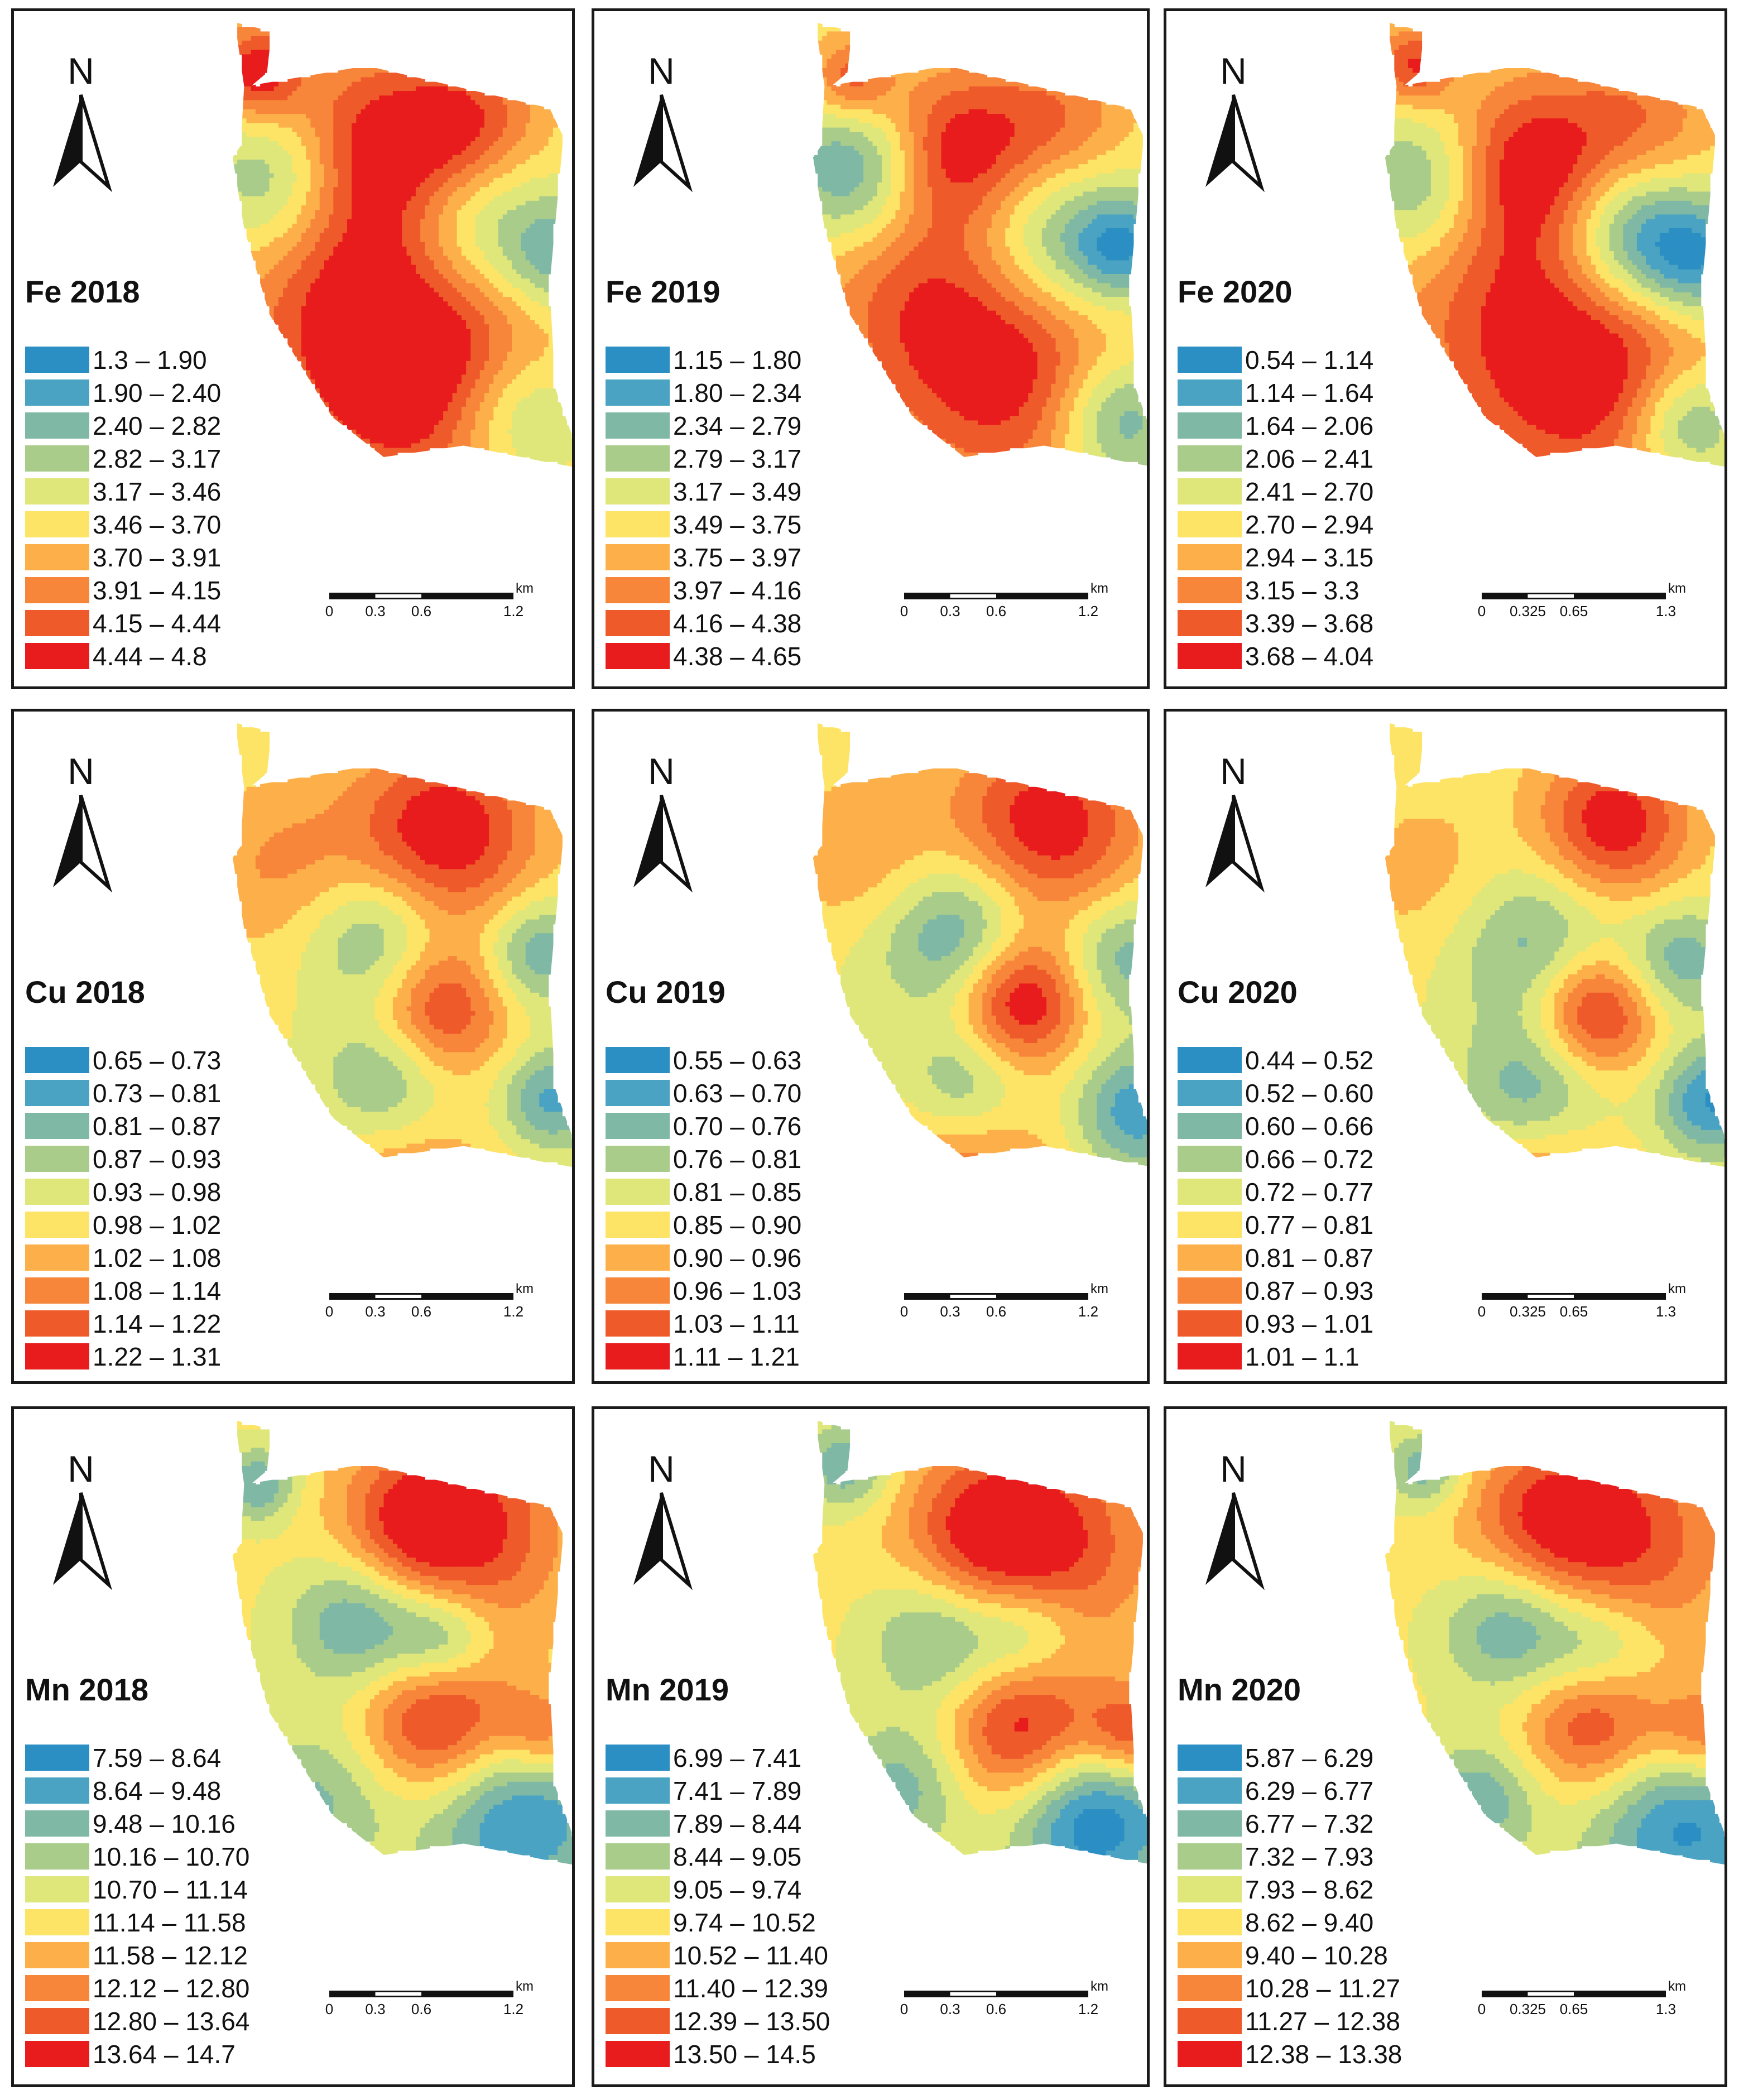 The height and width of the screenshot is (2100, 1739). Describe the element at coordinates (1290, 2053) in the screenshot. I see `legend-item: 12.38 – 13.38` at that location.